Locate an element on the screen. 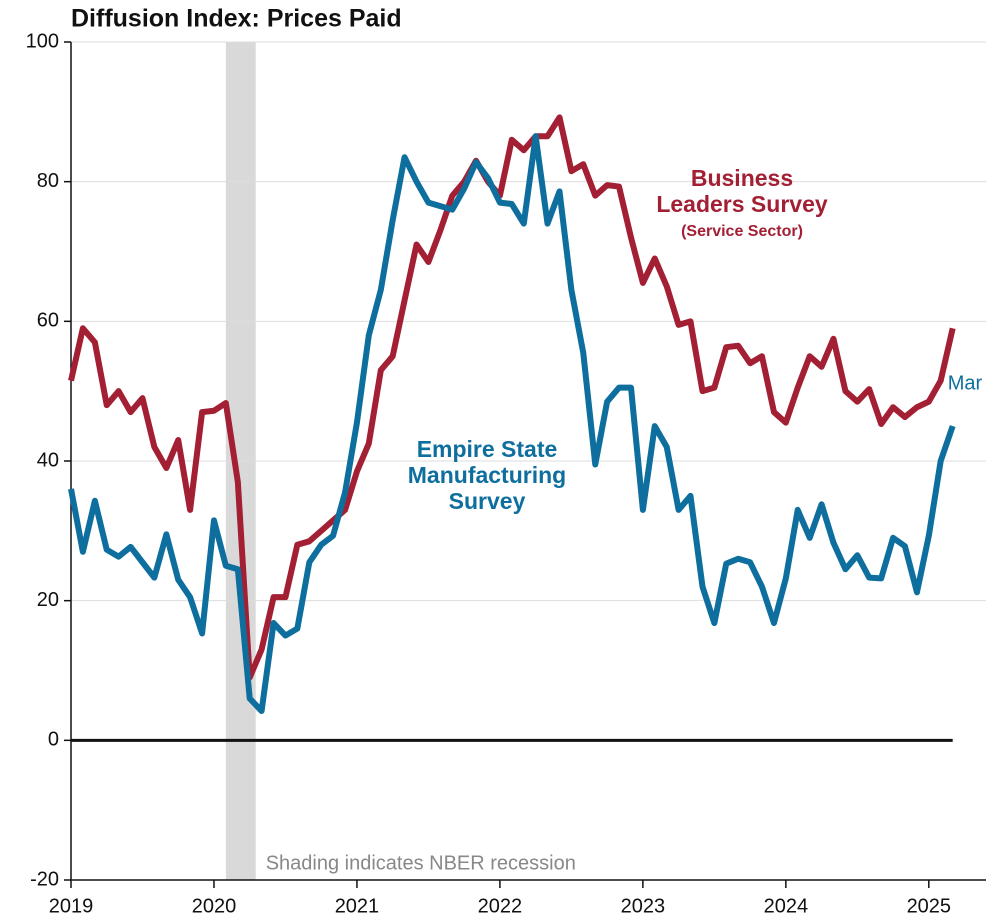  y-tick-label: 80 is located at coordinates (48, 181).